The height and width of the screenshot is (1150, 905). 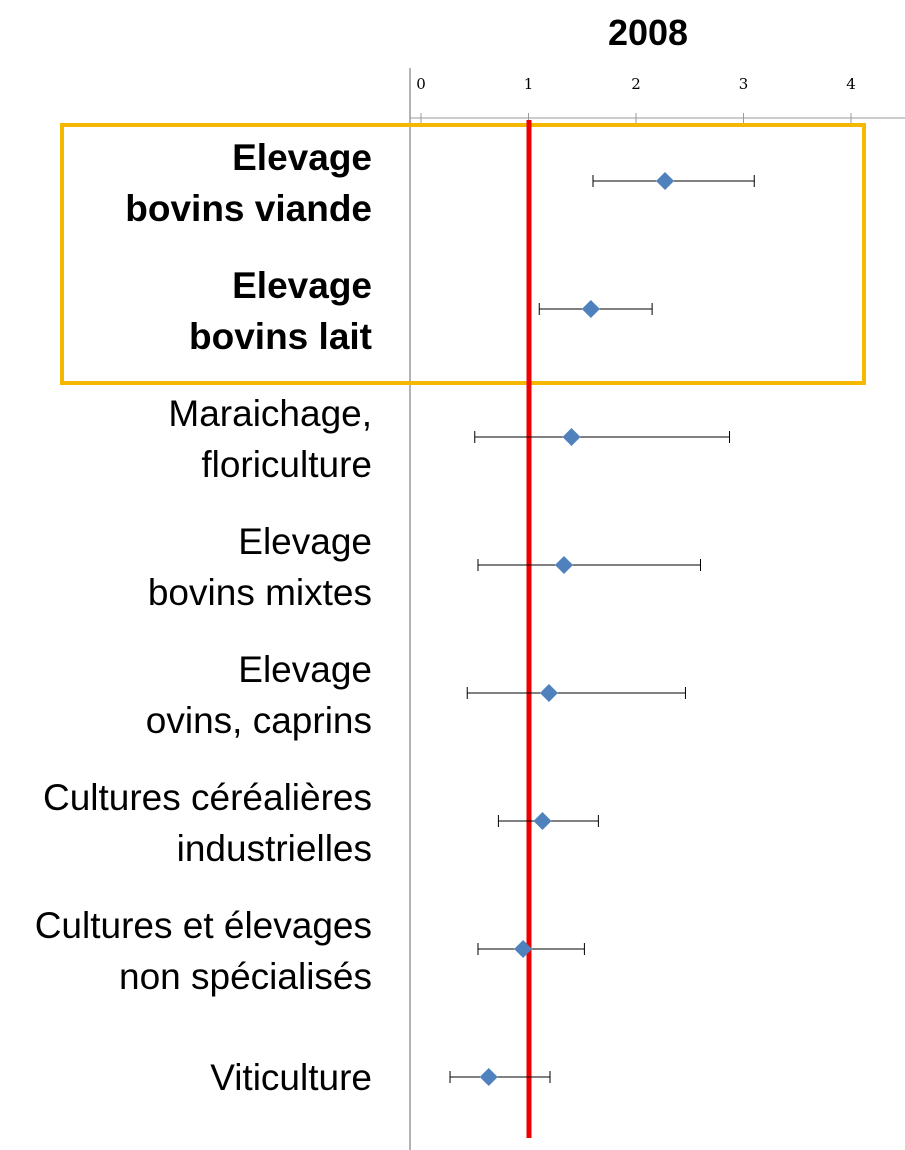 What do you see at coordinates (286, 464) in the screenshot?
I see `category-label: floriculture` at bounding box center [286, 464].